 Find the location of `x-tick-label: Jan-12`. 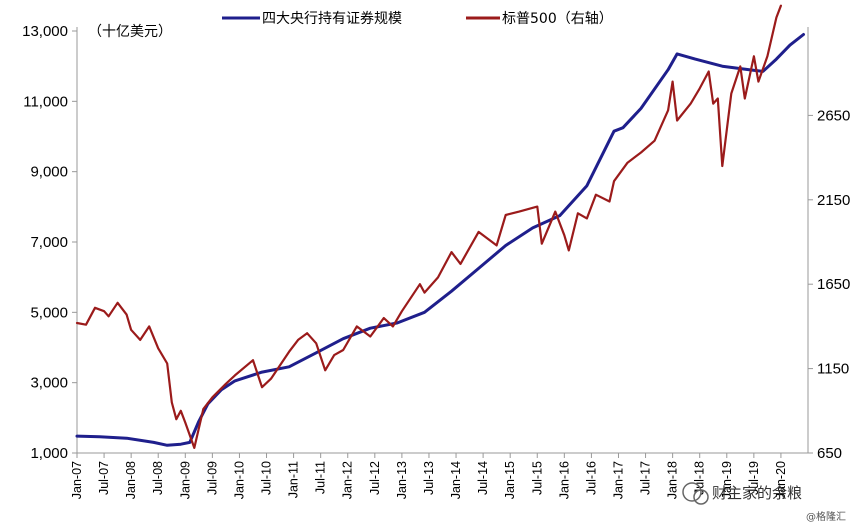

x-tick-label: Jan-12 is located at coordinates (348, 480).